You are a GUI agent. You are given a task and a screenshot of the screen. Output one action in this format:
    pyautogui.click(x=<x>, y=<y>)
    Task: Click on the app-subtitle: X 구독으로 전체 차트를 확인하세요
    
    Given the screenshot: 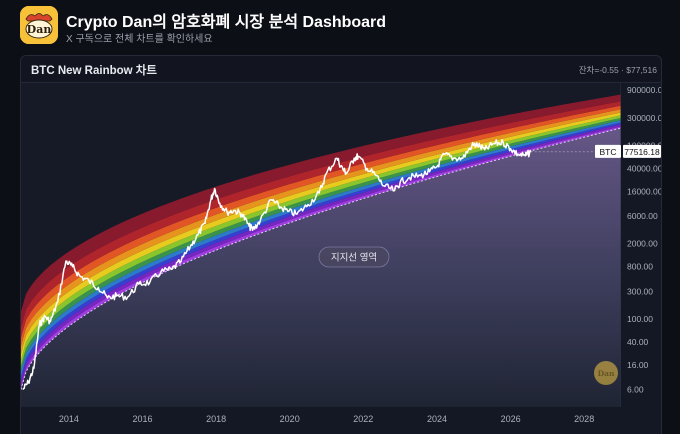 What is the action you would take?
    pyautogui.click(x=139, y=39)
    